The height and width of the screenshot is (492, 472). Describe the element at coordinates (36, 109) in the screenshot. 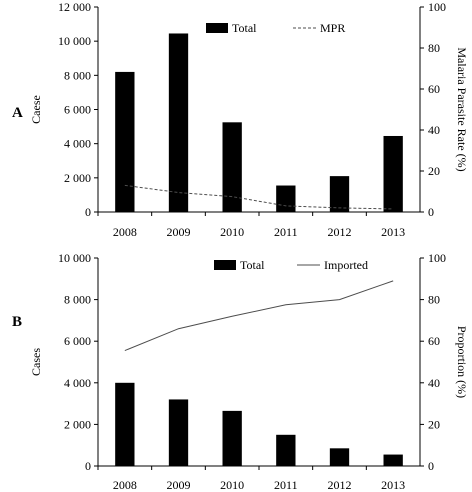

I see `y-axis-title: Caese` at that location.